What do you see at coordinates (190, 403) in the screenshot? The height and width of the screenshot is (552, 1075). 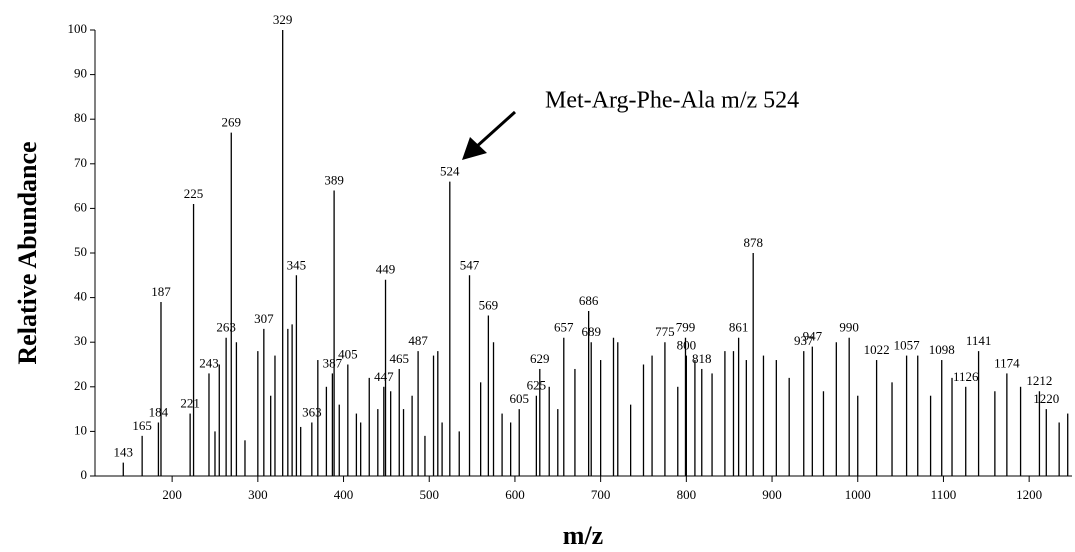 I see `peak-label: 221` at bounding box center [190, 403].